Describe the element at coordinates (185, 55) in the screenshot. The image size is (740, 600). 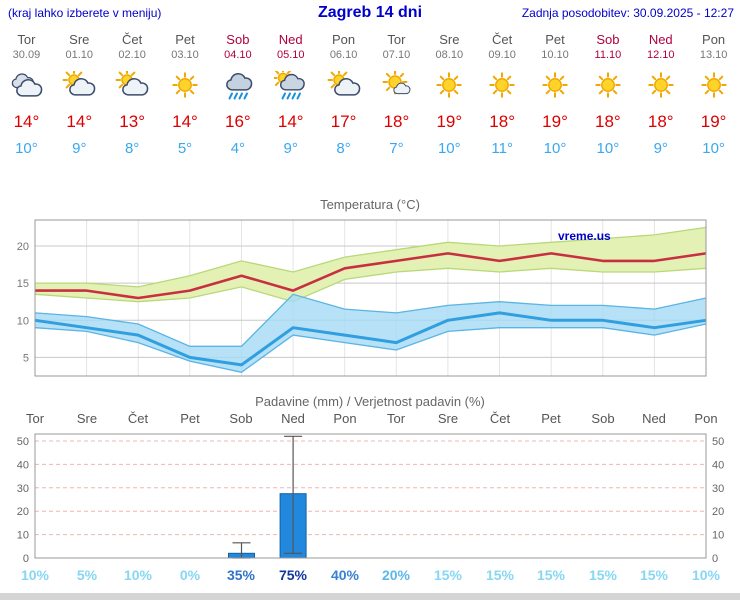
I see `day-date: 03.10` at that location.